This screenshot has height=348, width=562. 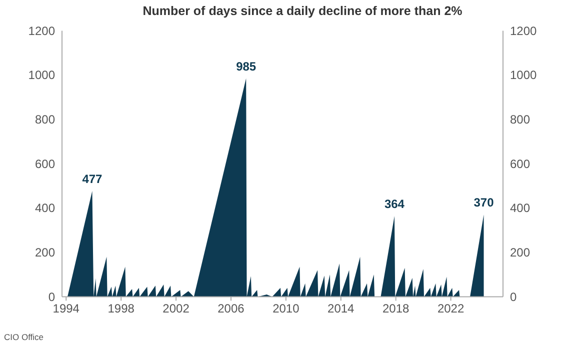 I want to click on y-tick-label: 600, so click(x=45, y=163).